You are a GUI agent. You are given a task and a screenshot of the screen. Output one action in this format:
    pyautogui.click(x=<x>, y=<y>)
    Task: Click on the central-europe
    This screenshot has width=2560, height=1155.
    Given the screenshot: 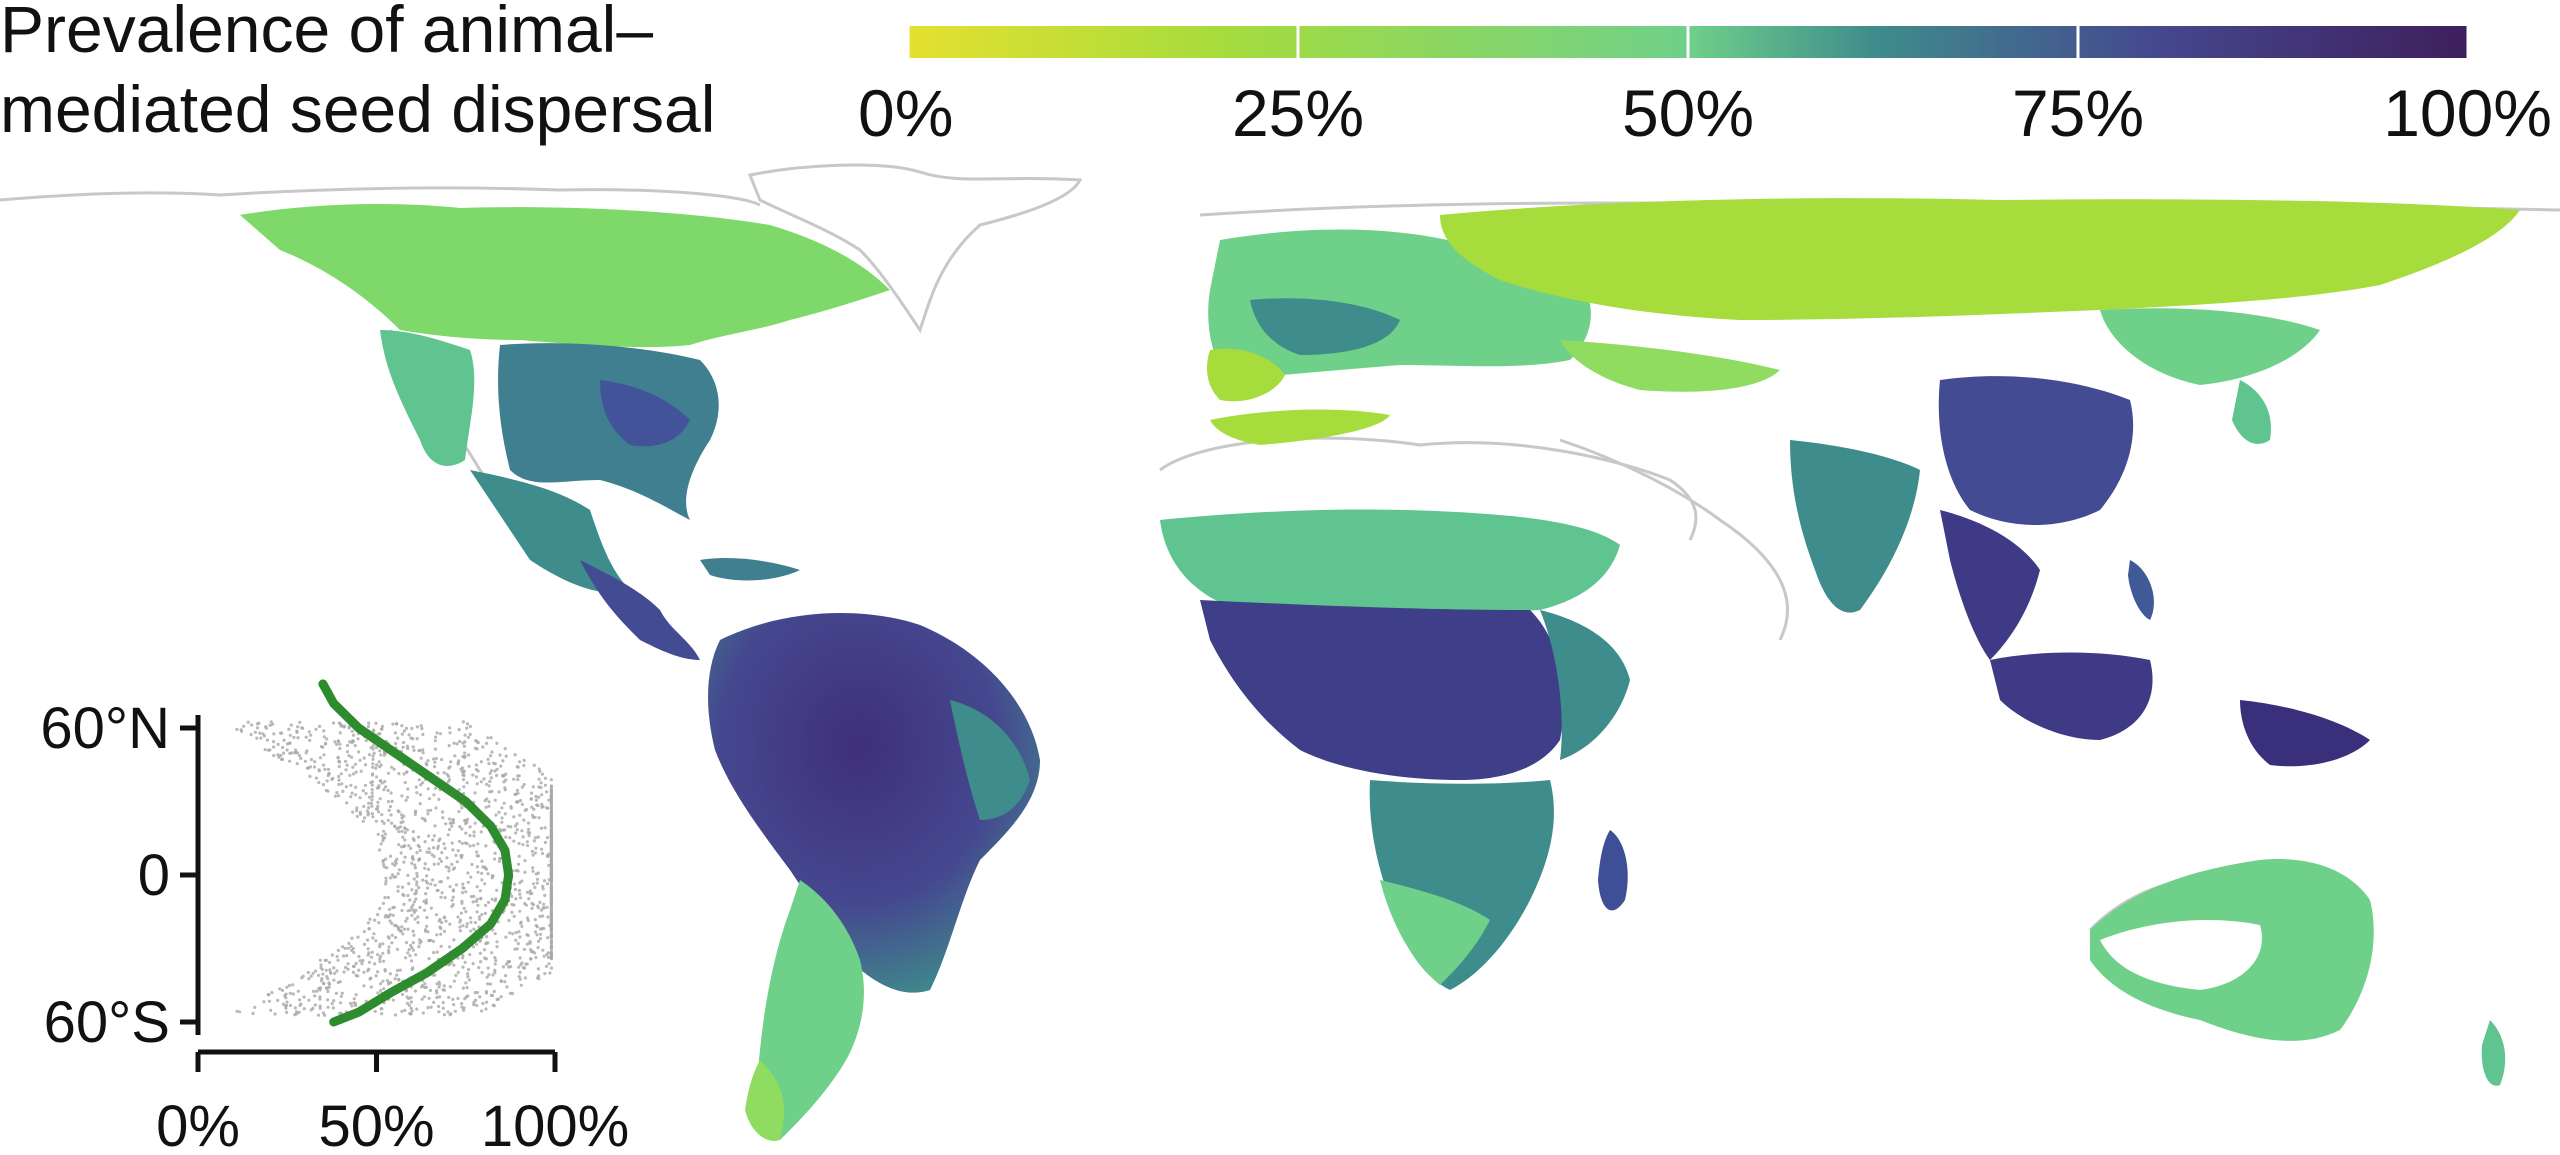 What is the action you would take?
    pyautogui.click(x=1325, y=326)
    